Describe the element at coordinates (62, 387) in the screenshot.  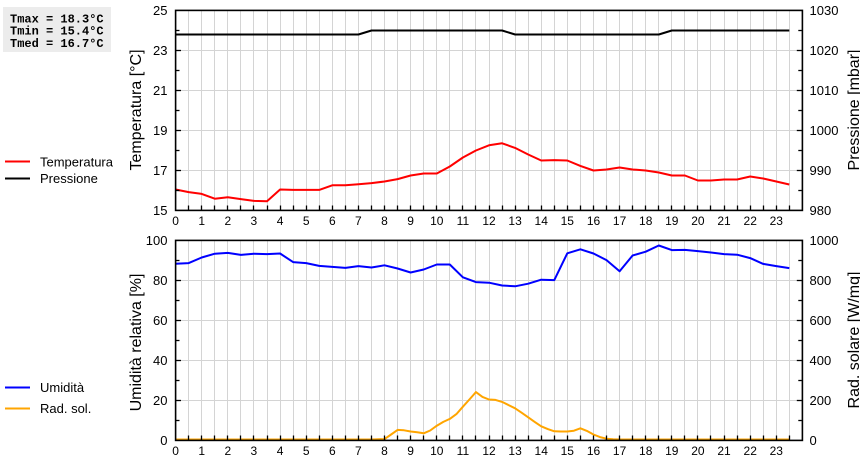
I see `svg-text: Umidità` at that location.